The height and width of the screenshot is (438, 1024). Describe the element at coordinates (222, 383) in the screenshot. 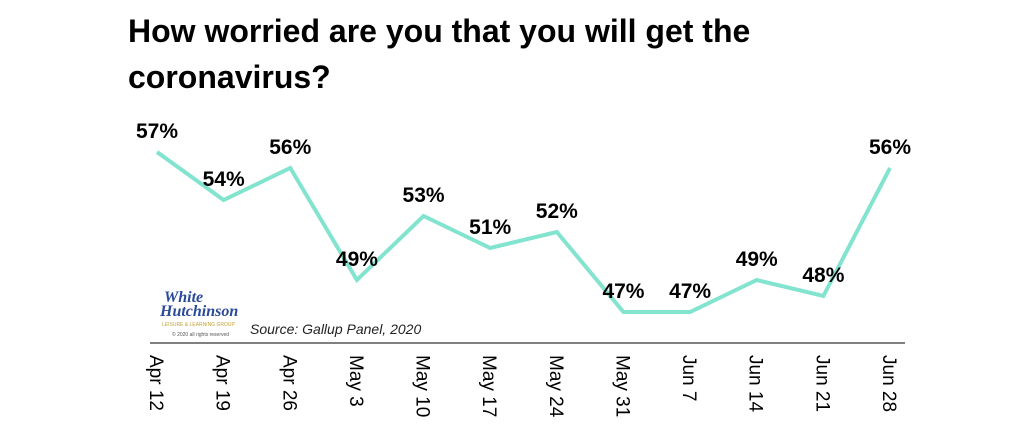

I see `x-tick-label: Apr 19` at that location.